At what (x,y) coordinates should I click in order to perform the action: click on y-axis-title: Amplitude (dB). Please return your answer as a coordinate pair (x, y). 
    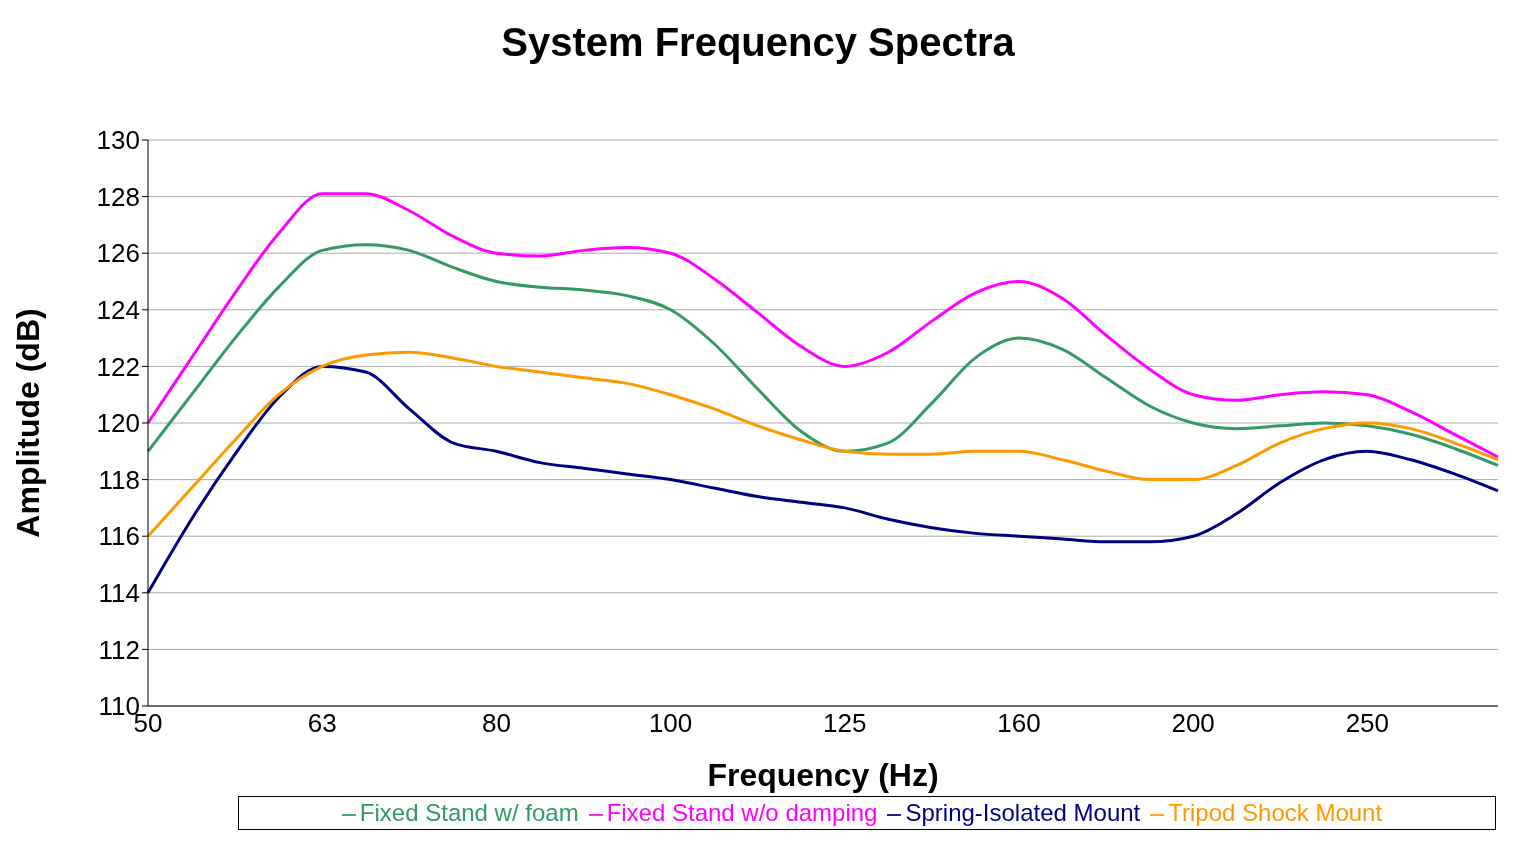
    Looking at the image, I should click on (28, 423).